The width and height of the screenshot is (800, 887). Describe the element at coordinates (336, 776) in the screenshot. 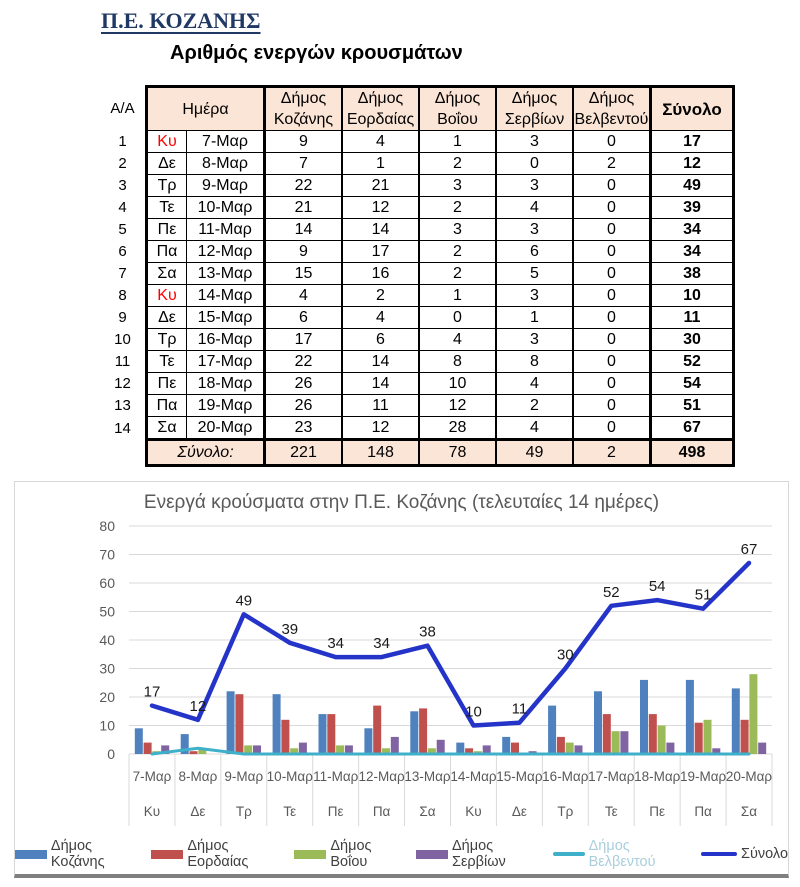

I see `x-axis-date-label: 11-Μαρ` at that location.